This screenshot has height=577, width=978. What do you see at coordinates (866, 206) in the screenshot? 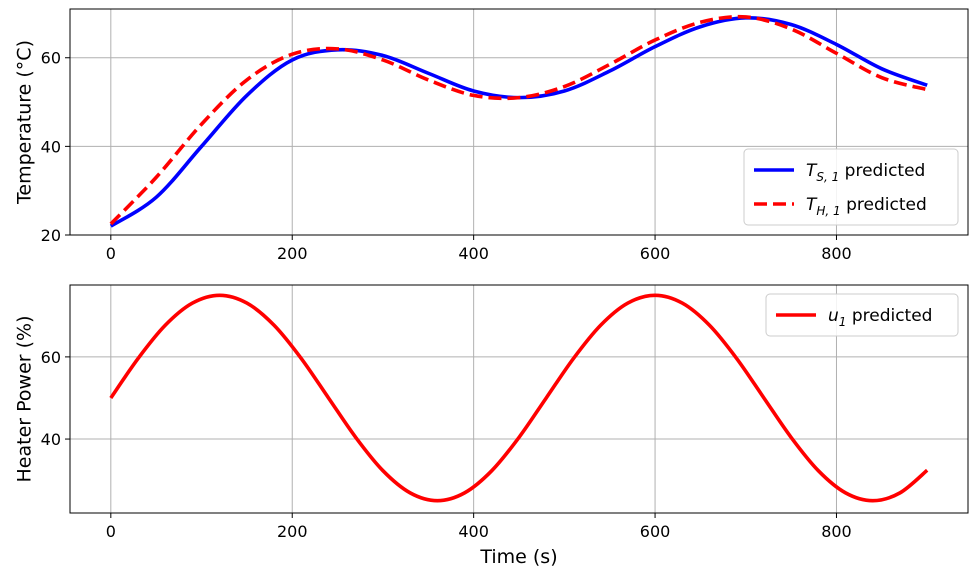
I see `legend-entry-label: TH, 1 predicted` at bounding box center [866, 206].